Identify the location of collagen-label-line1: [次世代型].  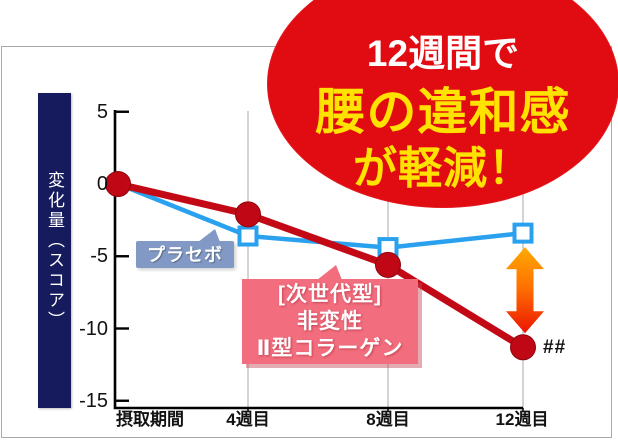
(330, 294).